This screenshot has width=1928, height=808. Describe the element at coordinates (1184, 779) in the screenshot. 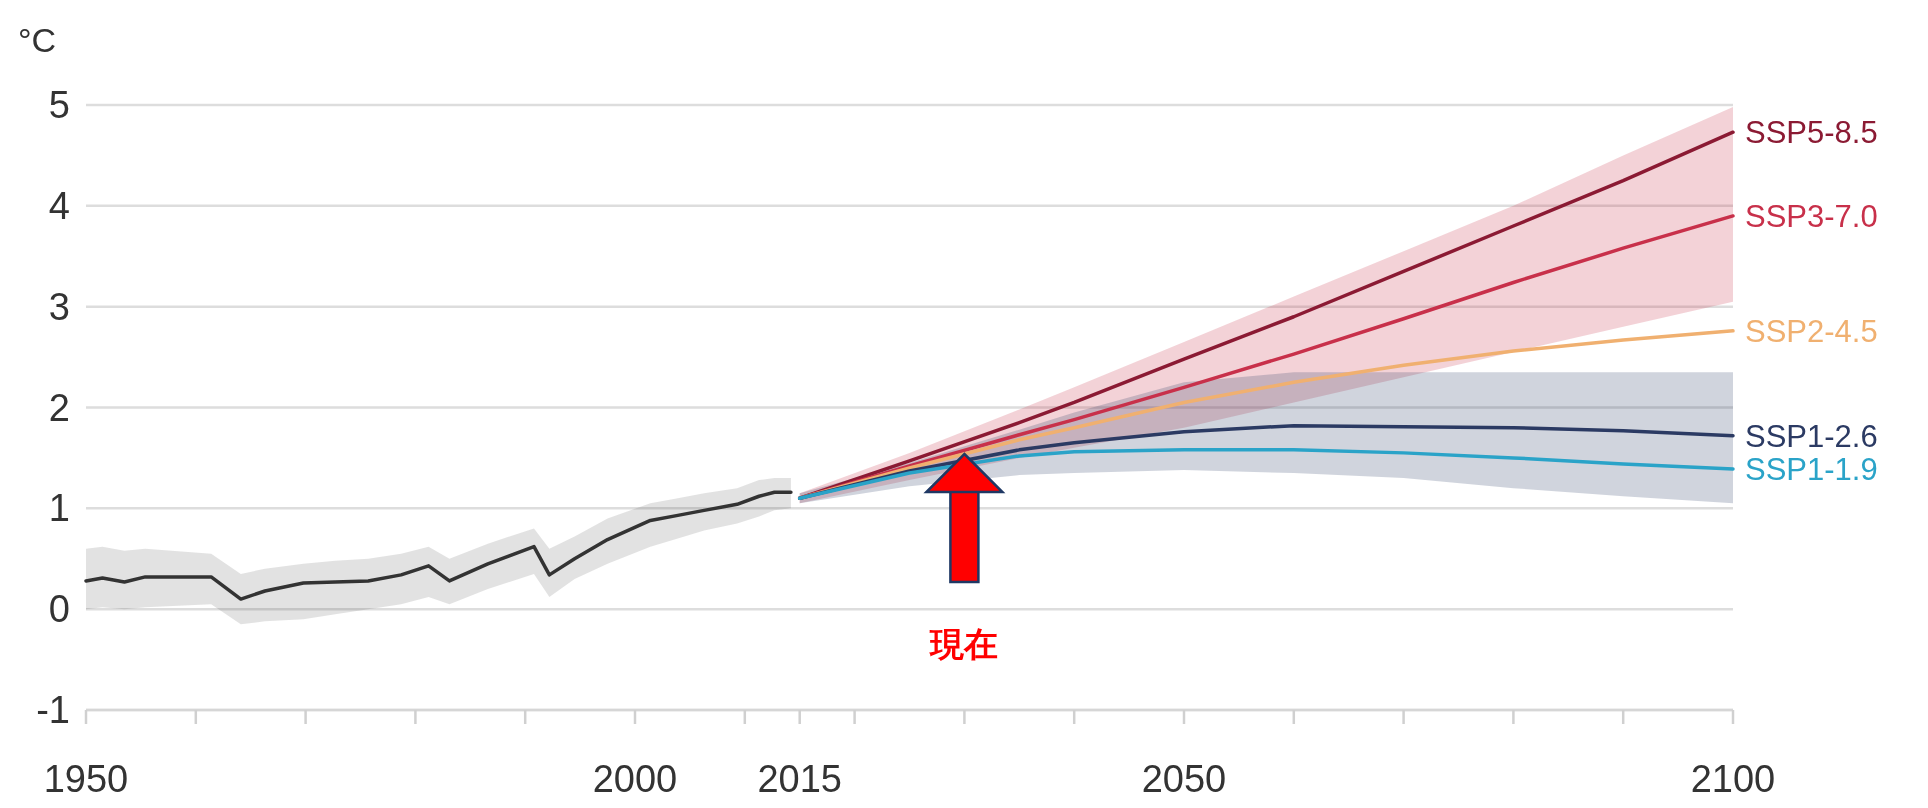

I see `x-tick-label: 2050` at that location.